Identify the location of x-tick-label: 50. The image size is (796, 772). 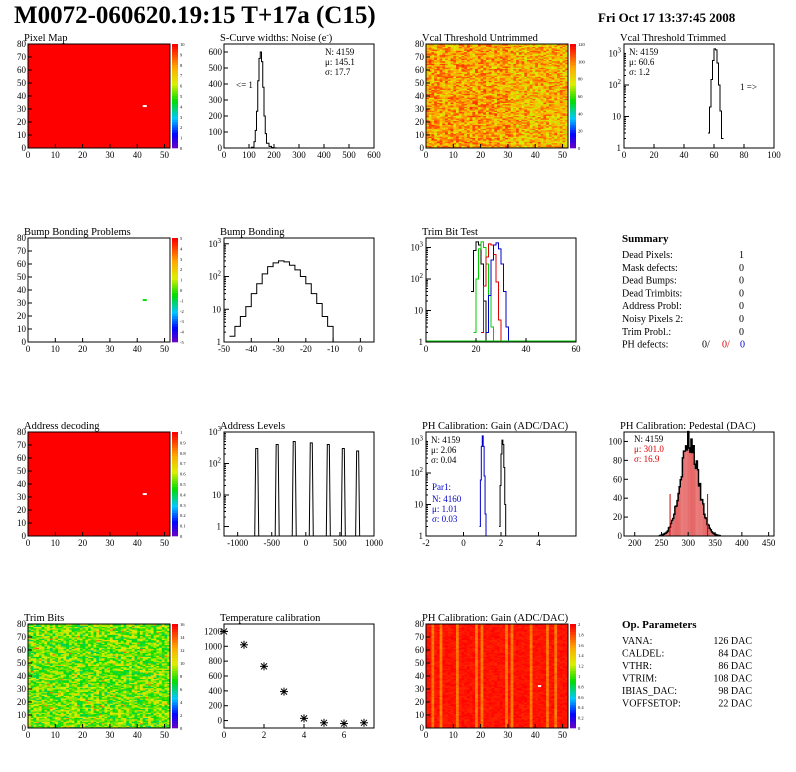
(165, 349).